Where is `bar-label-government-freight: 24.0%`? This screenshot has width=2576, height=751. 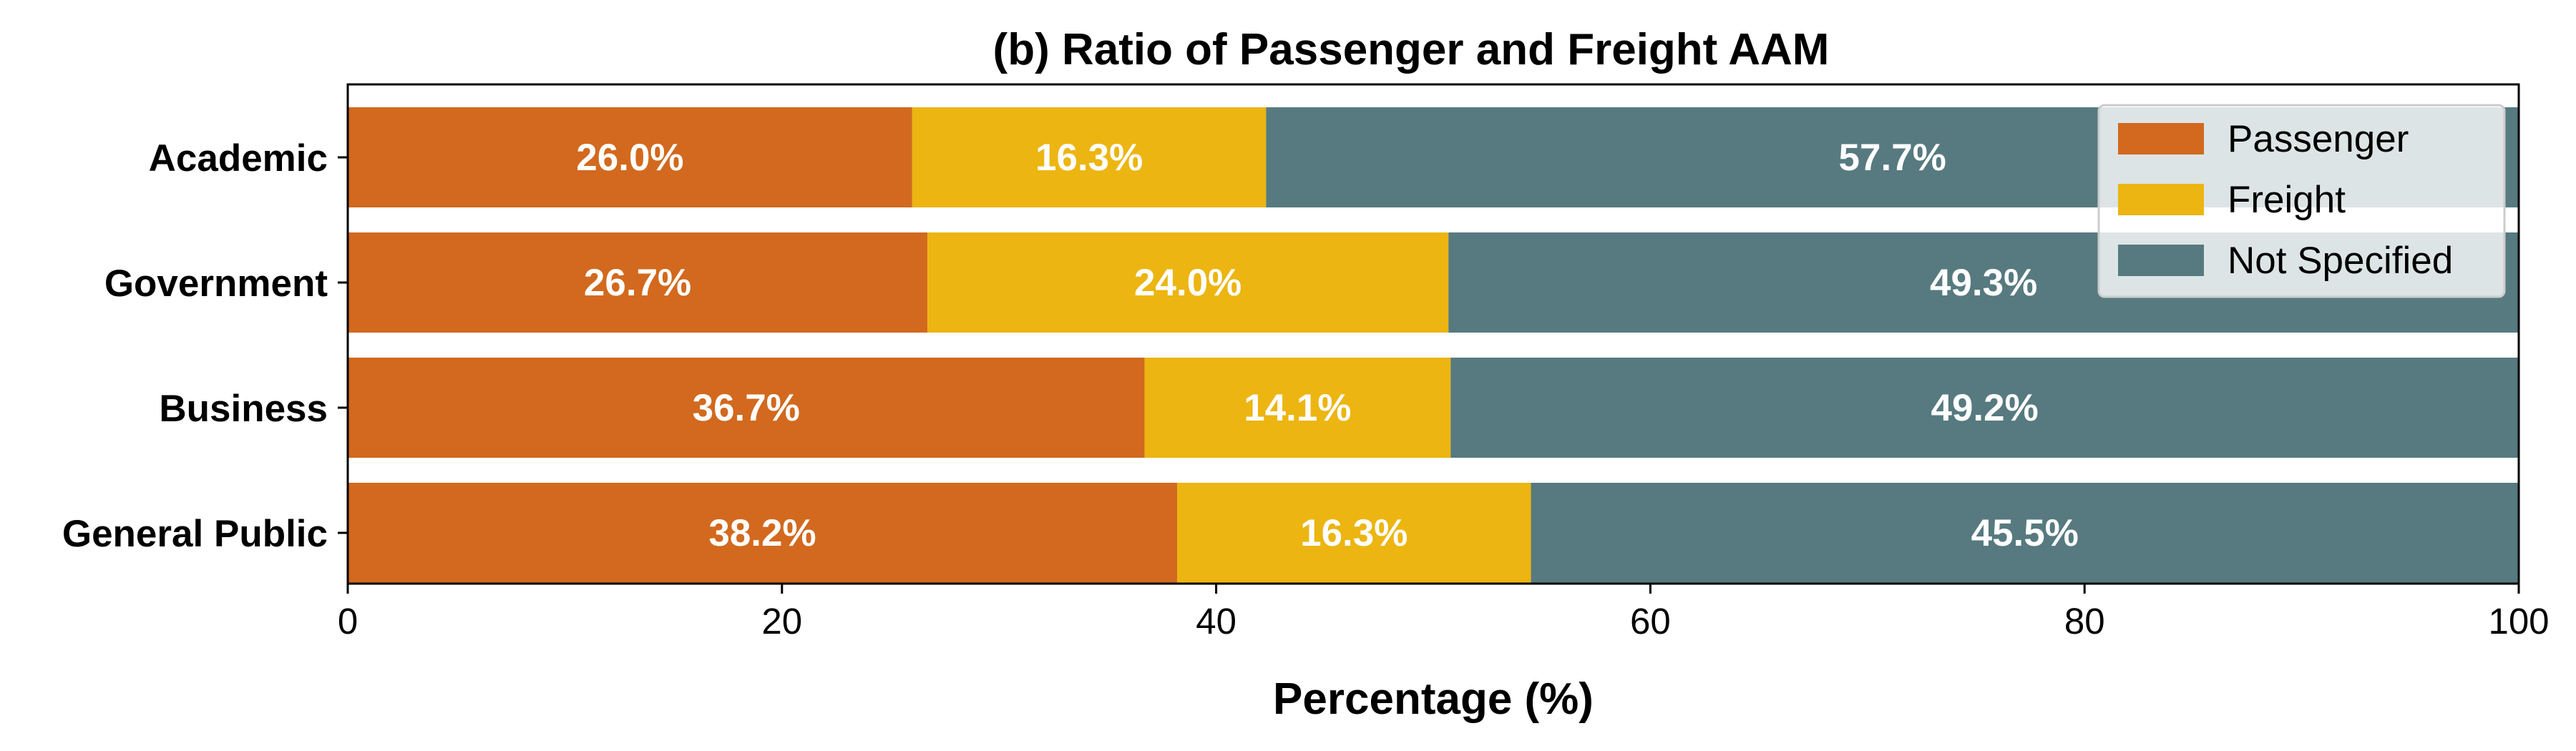
bar-label-government-freight: 24.0% is located at coordinates (1187, 283).